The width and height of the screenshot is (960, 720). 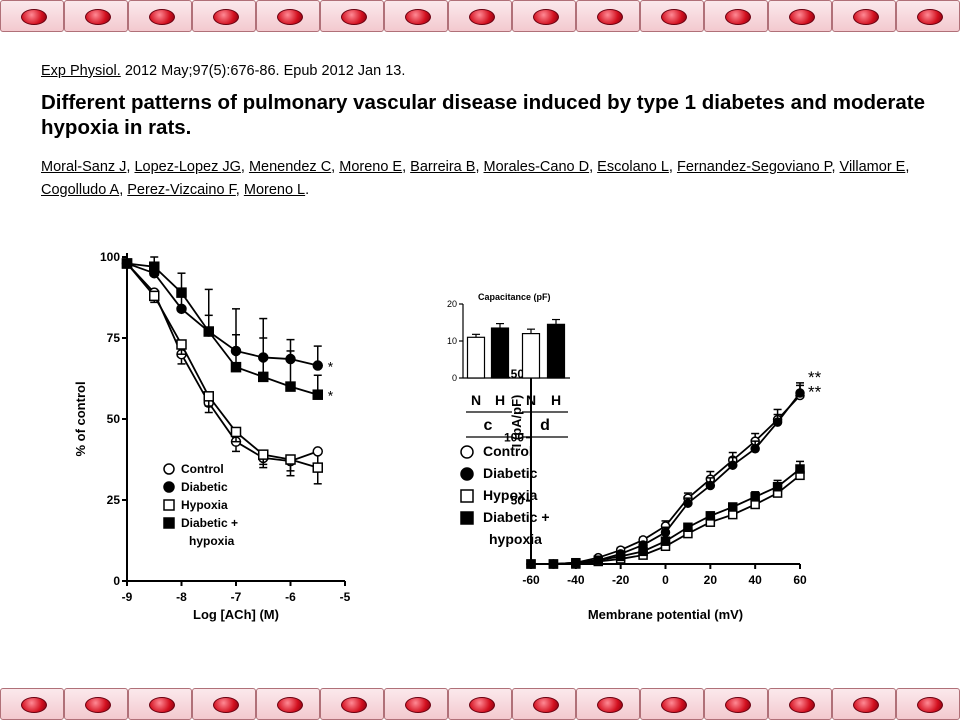 What do you see at coordinates (531, 580) in the screenshot?
I see `x-tick-label: -60` at bounding box center [531, 580].